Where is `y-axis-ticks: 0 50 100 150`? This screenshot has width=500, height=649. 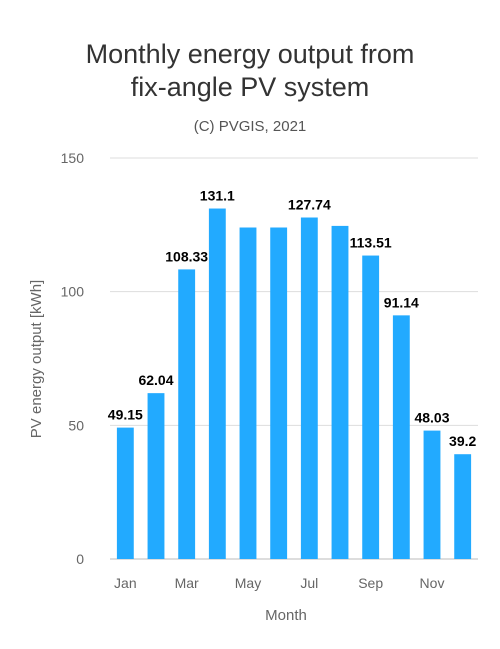 y-axis-ticks: 0 50 100 150 is located at coordinates (73, 358).